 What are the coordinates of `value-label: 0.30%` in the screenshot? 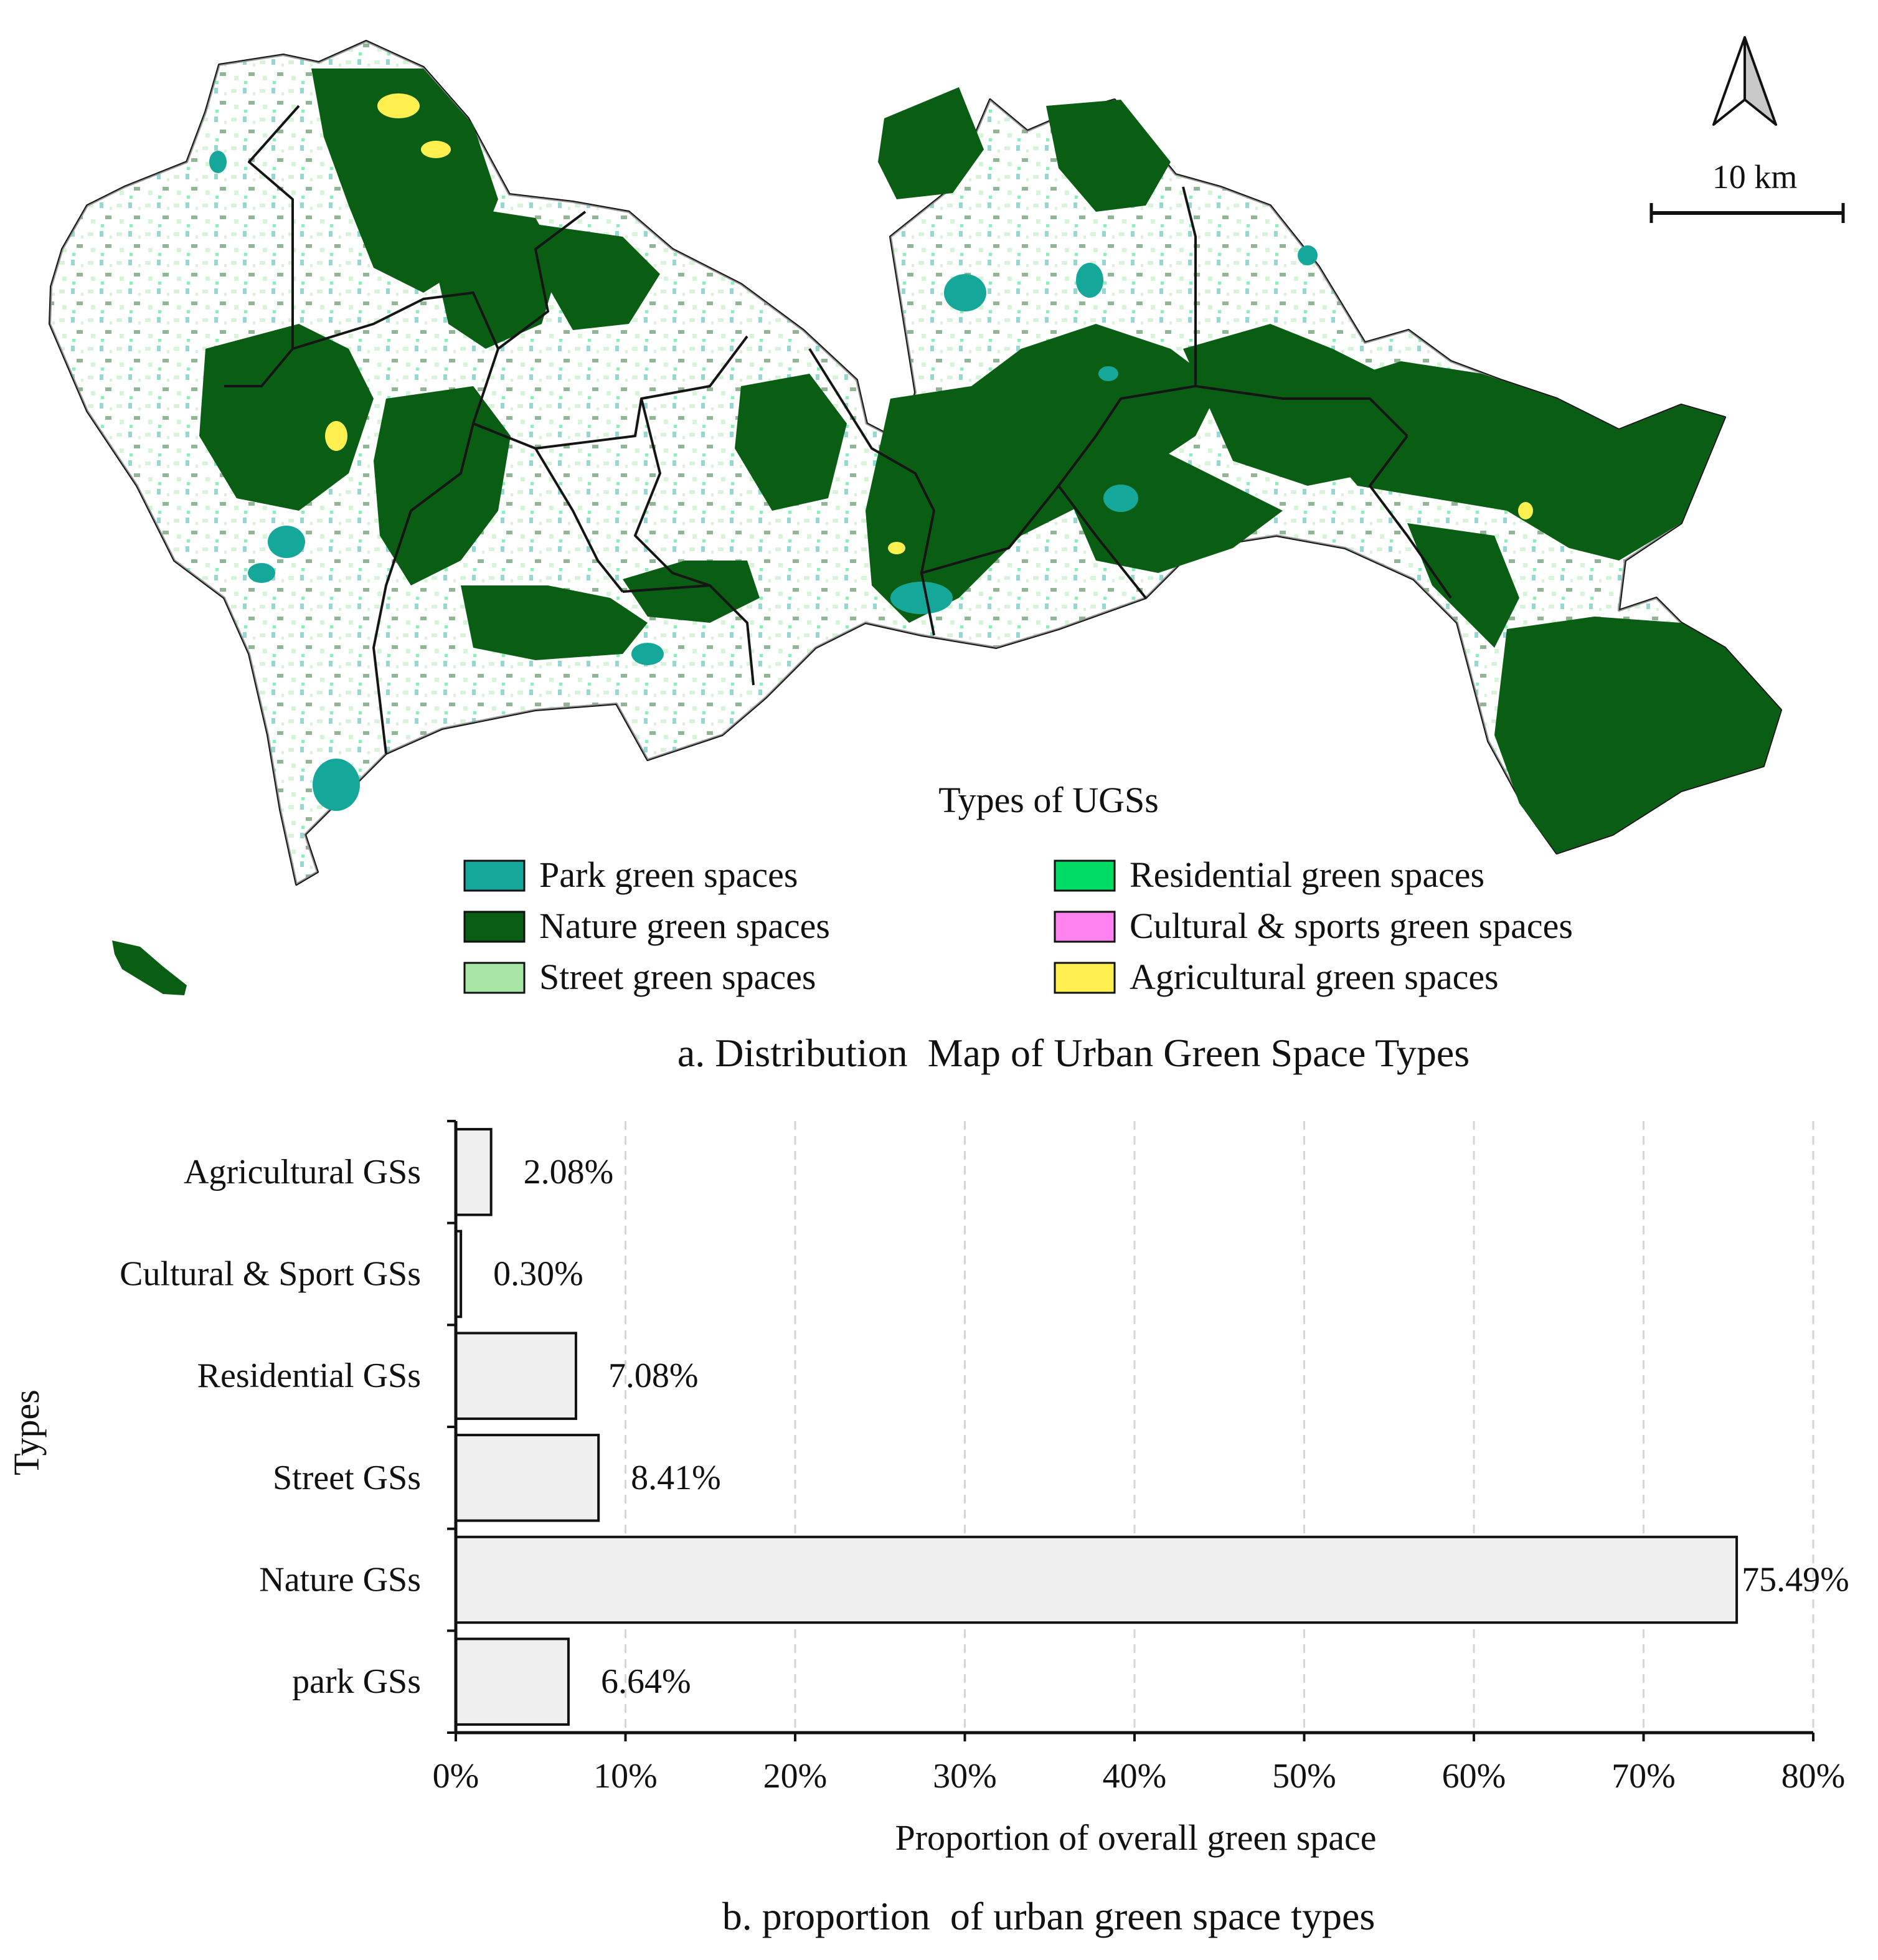 It's located at (538, 1274).